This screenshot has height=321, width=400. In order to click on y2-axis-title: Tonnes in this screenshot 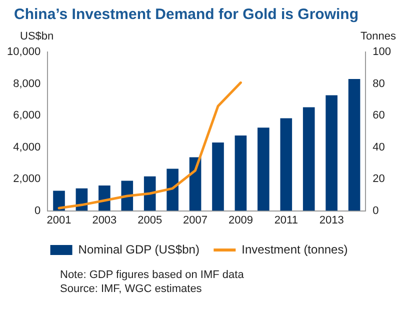, I will do `click(378, 36)`.